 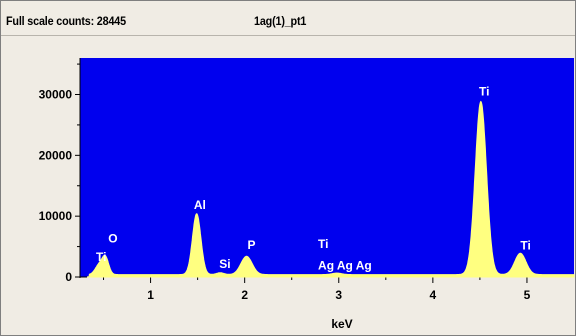 What do you see at coordinates (66, 21) in the screenshot?
I see `full-scale-counts-label: Full scale counts: 28445` at bounding box center [66, 21].